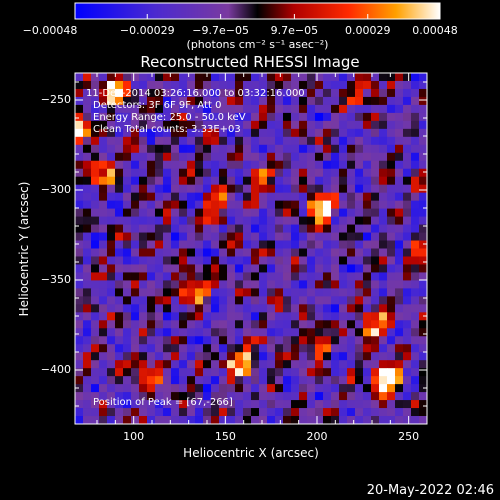 This screenshot has width=500, height=500. What do you see at coordinates (220, 30) in the screenshot?
I see `colorbar-tick-label: −9.7e−05` at bounding box center [220, 30].